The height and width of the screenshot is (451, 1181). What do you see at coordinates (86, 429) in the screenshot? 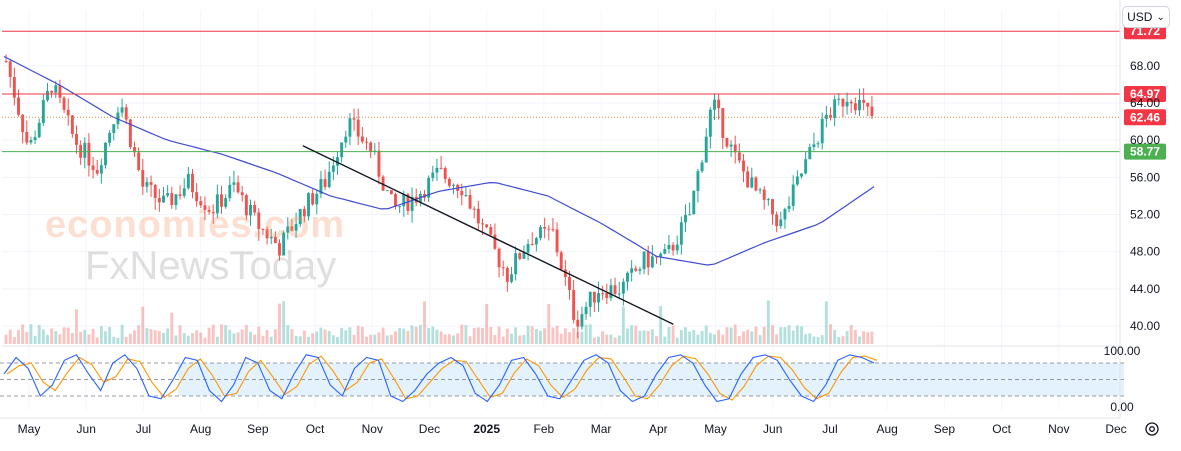
I see `time-tick-label: Jun` at bounding box center [86, 429].